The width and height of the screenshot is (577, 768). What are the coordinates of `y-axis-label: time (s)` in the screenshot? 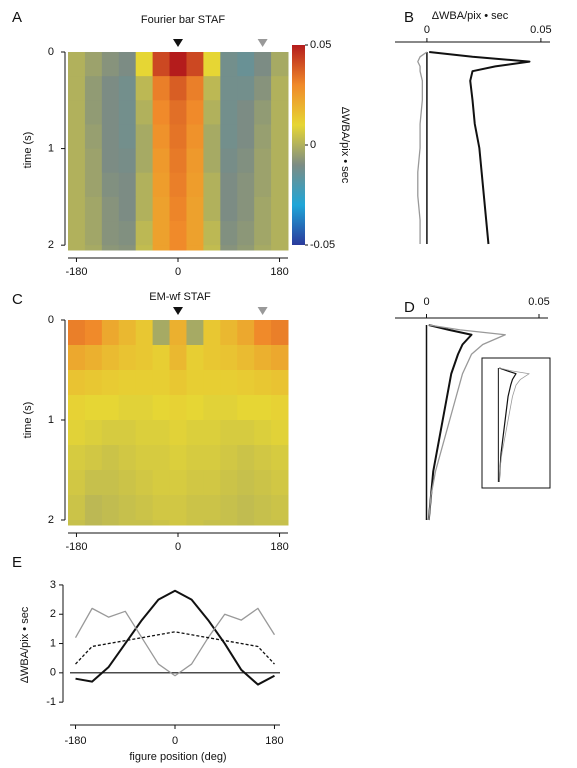 It's located at (28, 150).